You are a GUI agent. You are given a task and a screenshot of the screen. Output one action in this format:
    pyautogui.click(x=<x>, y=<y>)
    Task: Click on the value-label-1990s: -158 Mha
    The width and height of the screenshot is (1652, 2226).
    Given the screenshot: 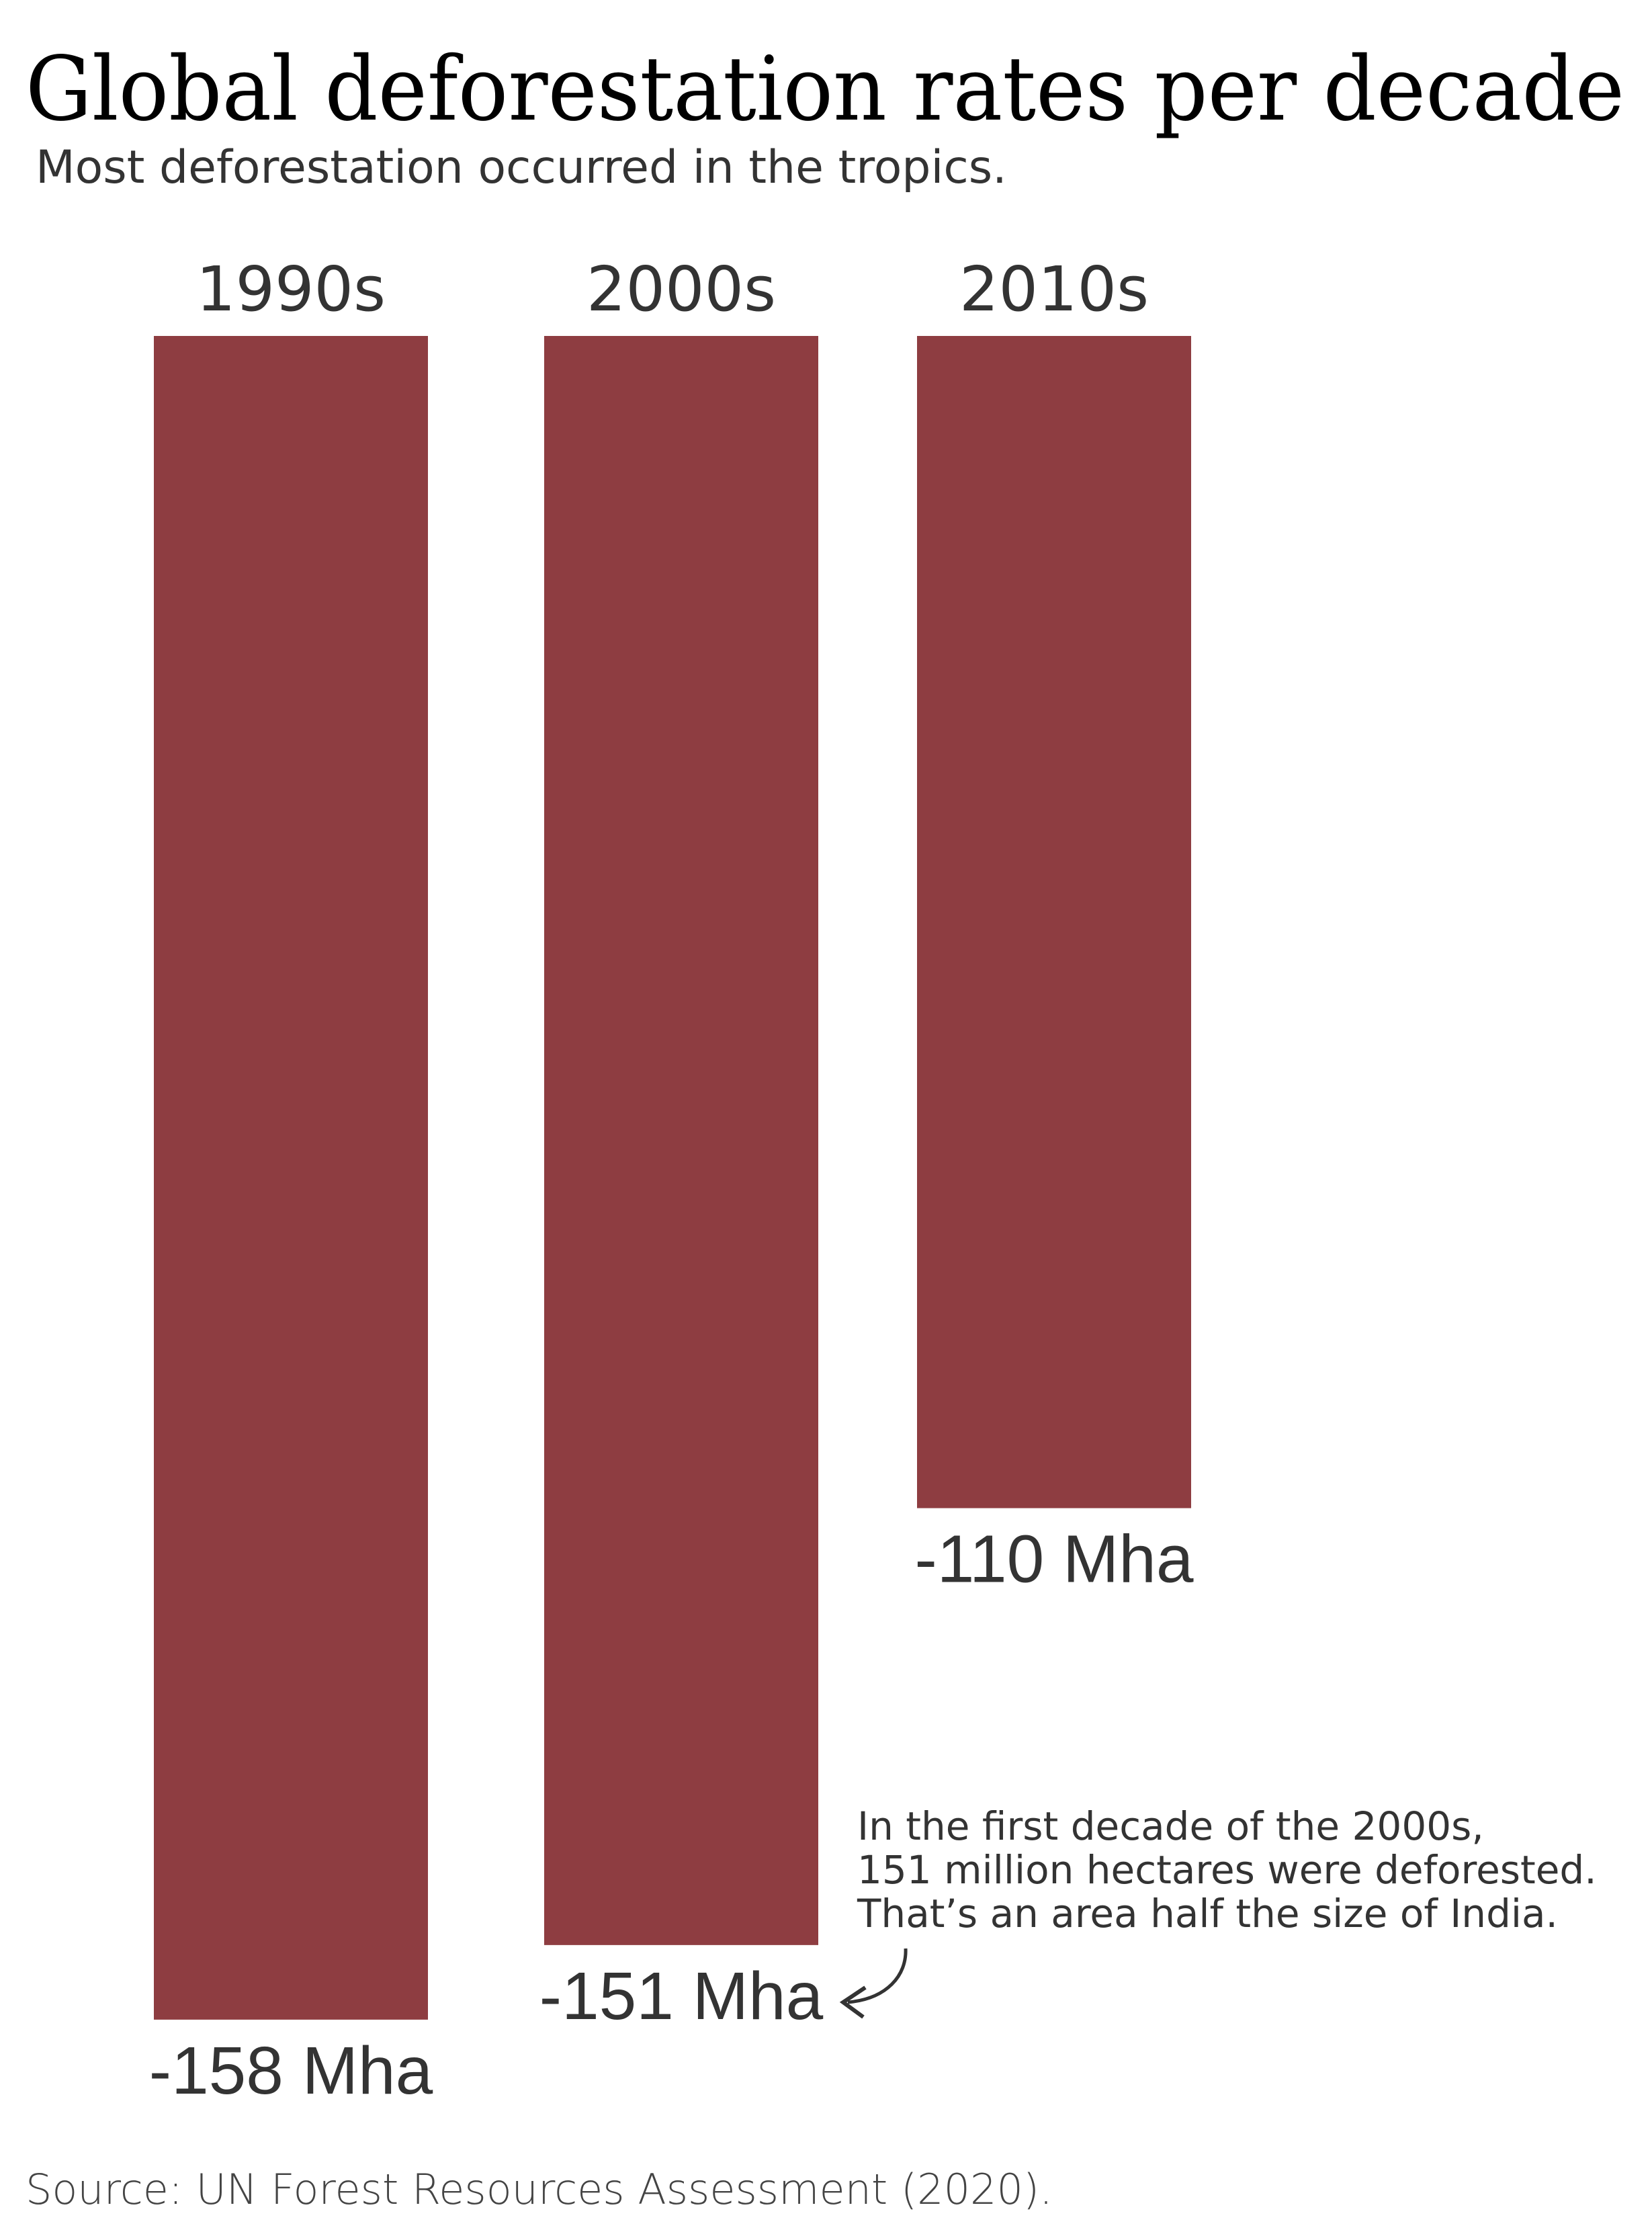 What is the action you would take?
    pyautogui.click(x=291, y=2070)
    